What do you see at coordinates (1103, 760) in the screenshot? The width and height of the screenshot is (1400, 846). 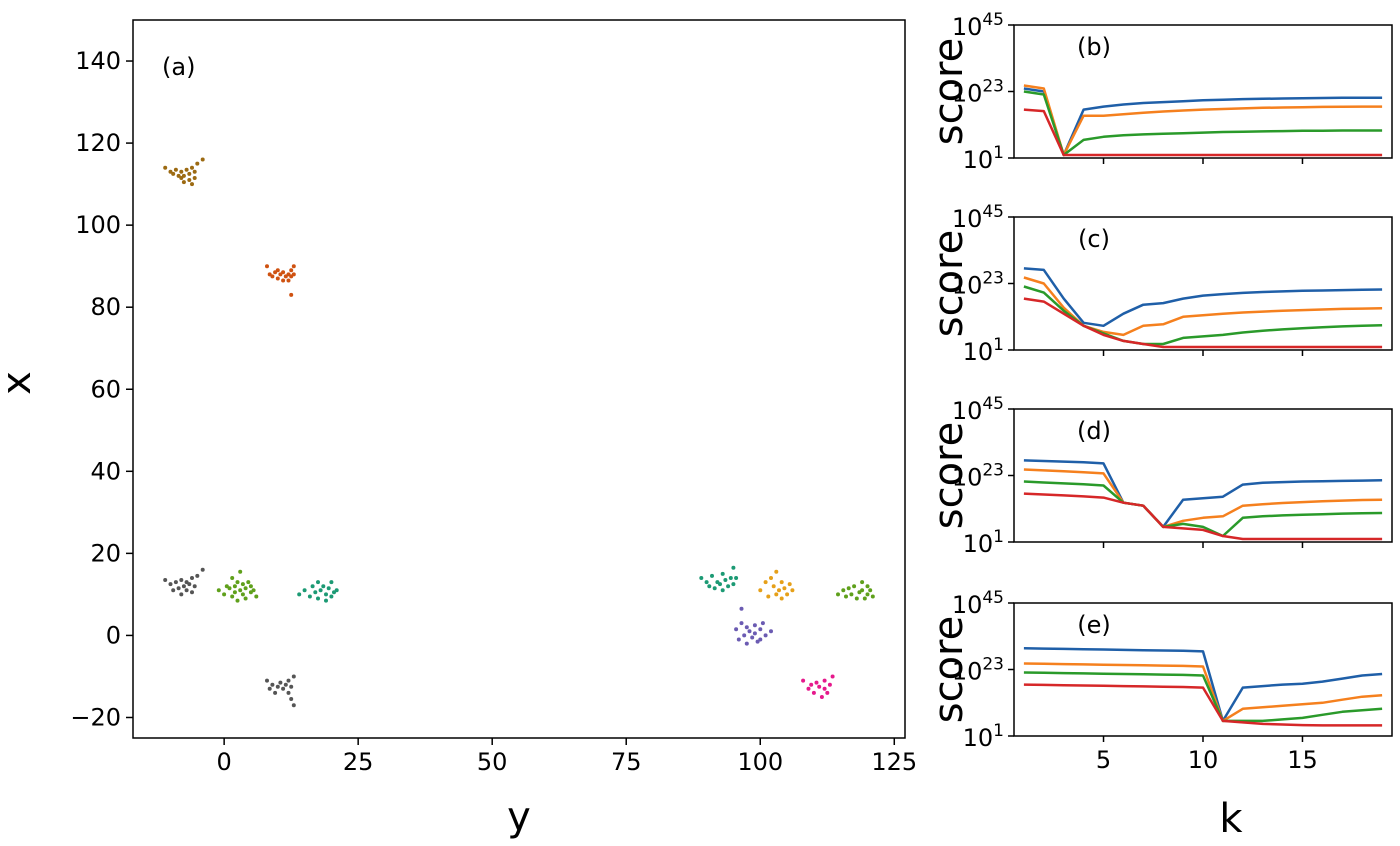 I see `x-tick-label: 5` at bounding box center [1103, 760].